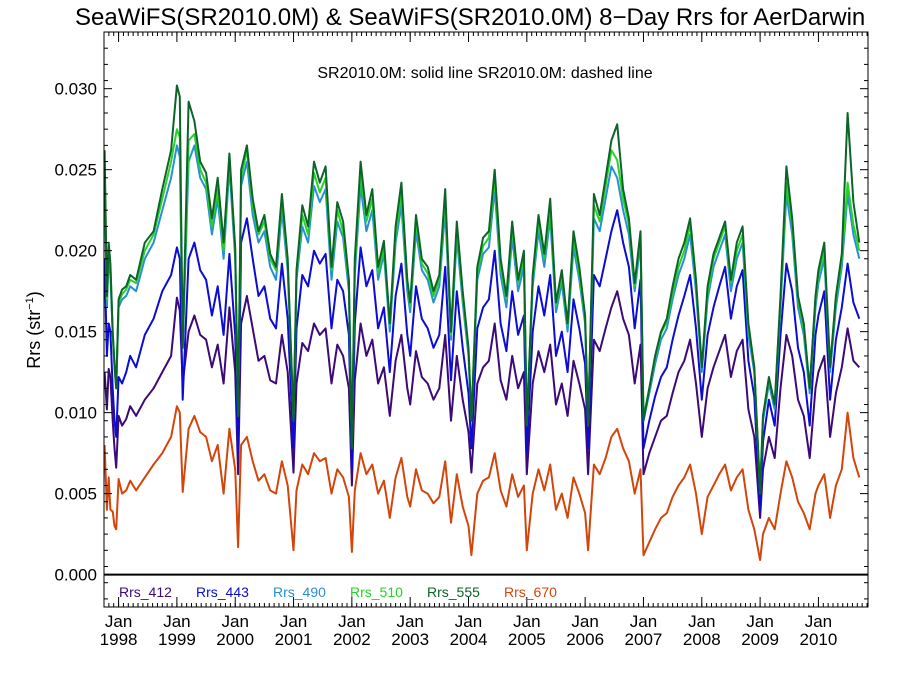  What do you see at coordinates (702, 639) in the screenshot?
I see `x-tick-year-label: 2008` at bounding box center [702, 639].